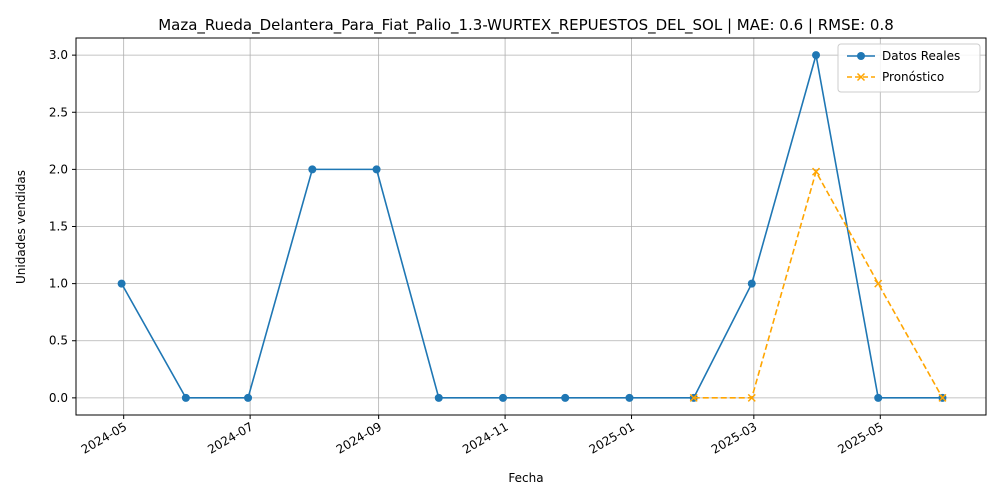 The width and height of the screenshot is (1000, 500). I want to click on legend-label-forecast: Pronóstico, so click(913, 77).